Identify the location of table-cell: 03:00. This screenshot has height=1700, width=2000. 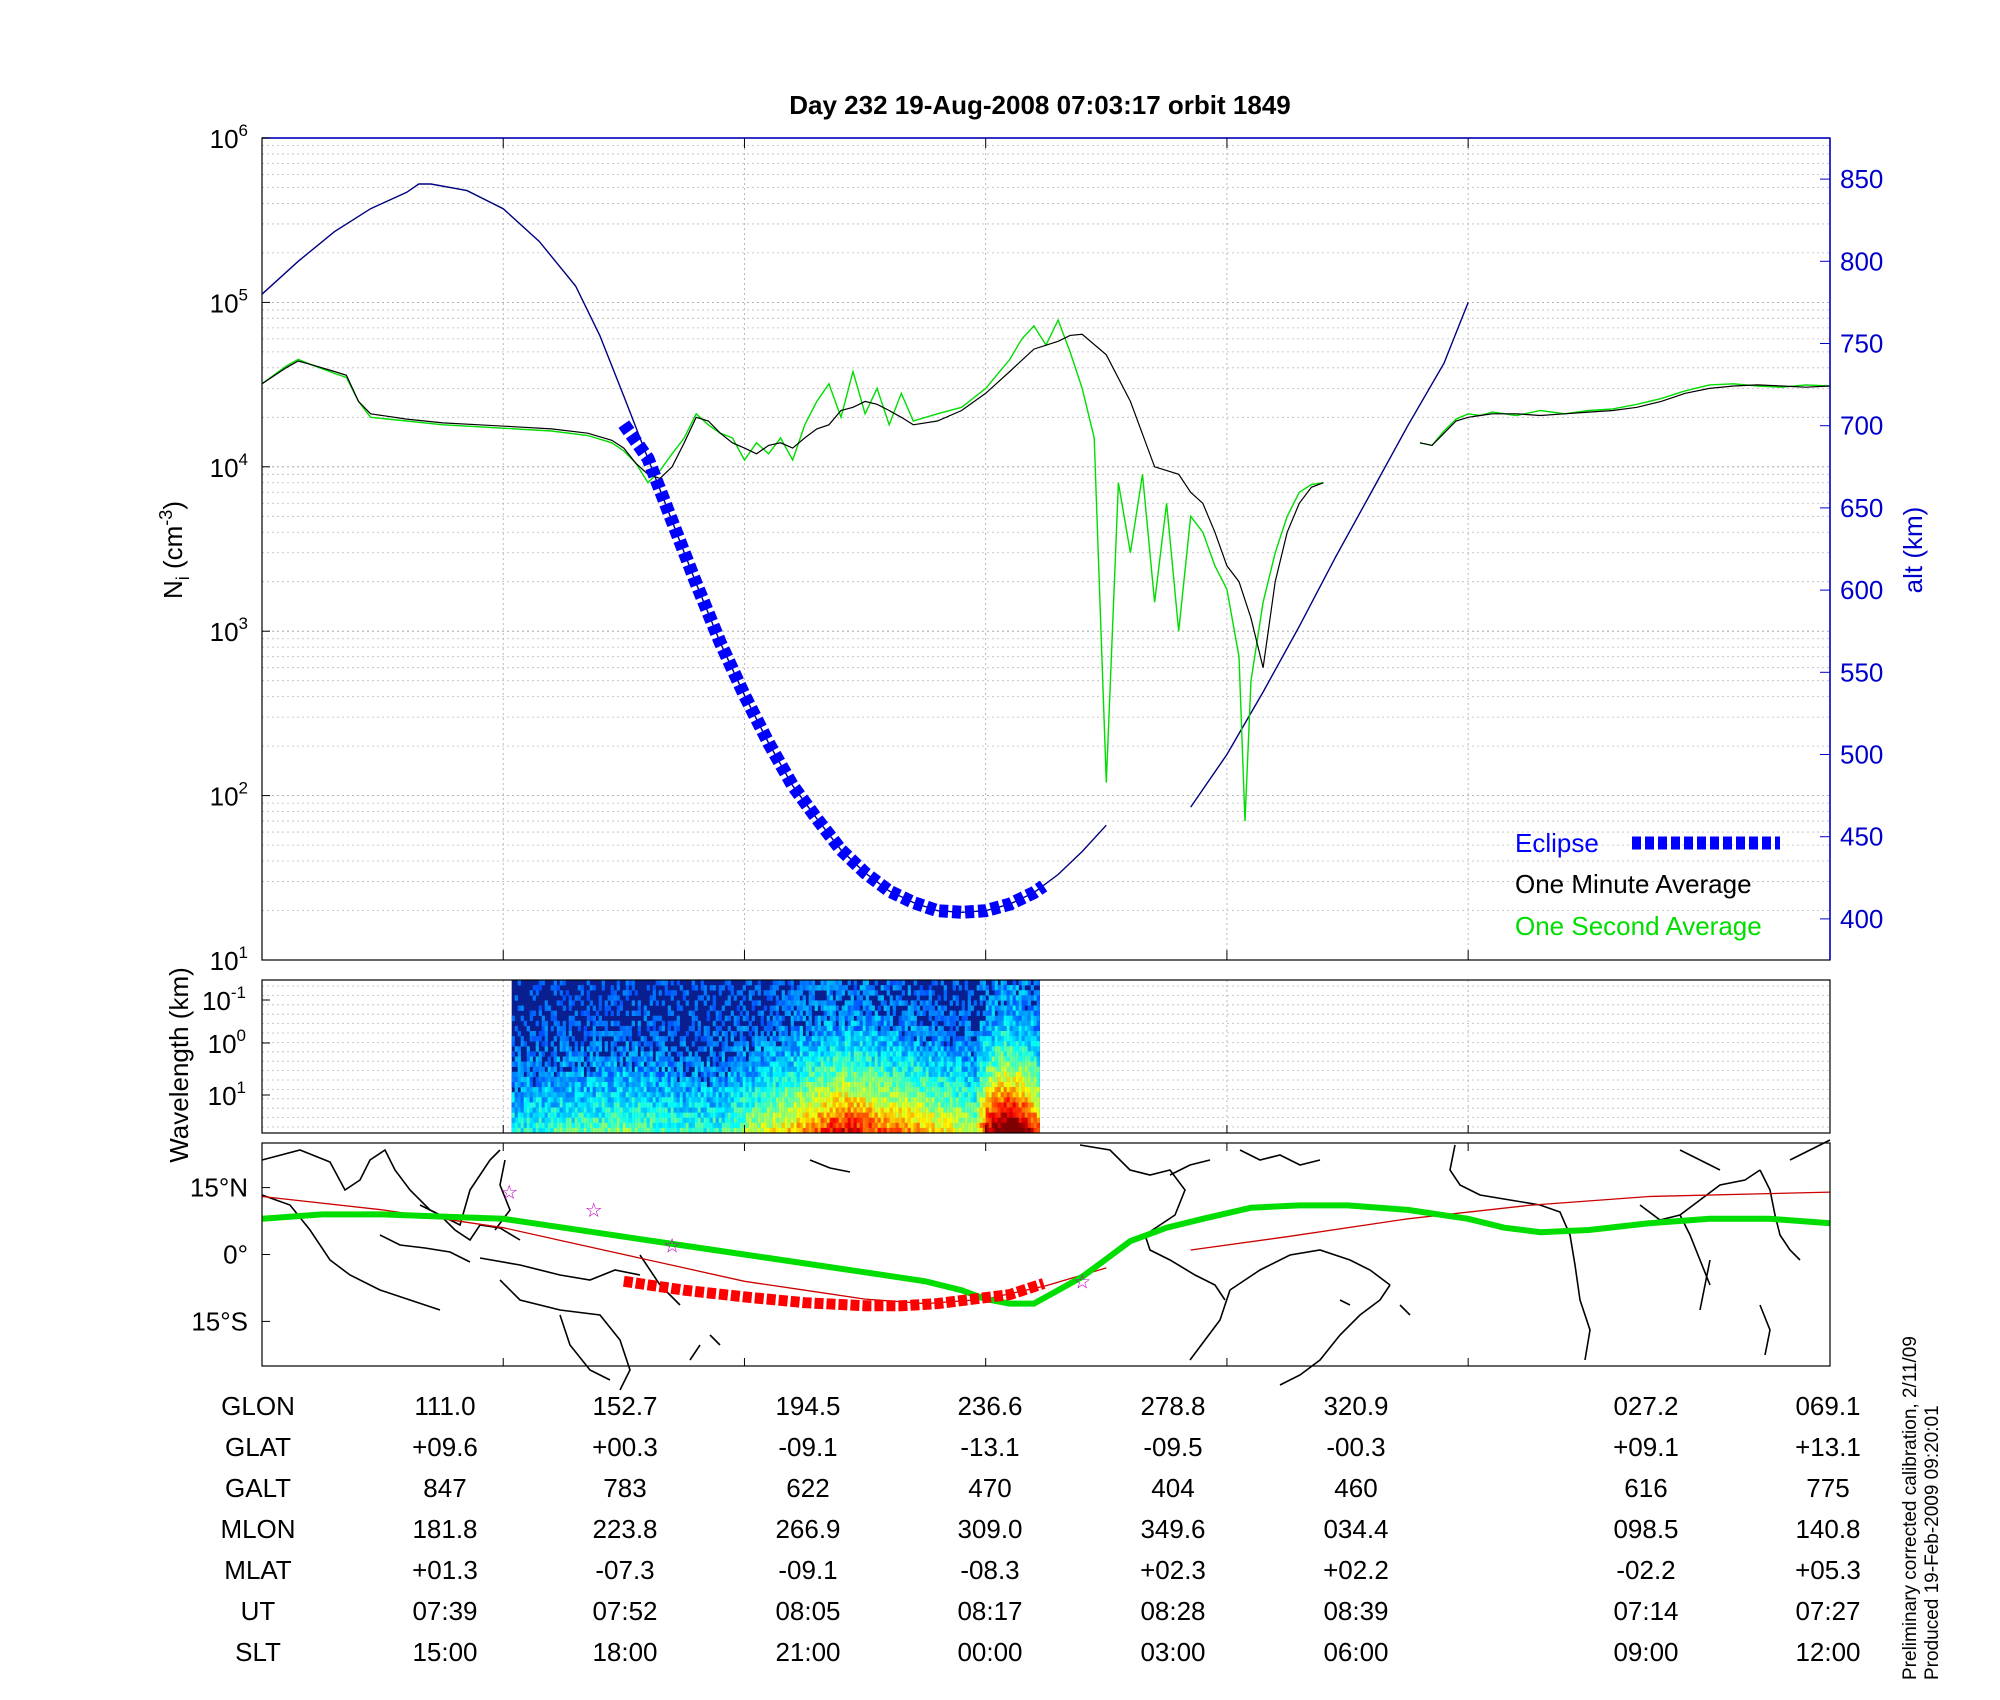
(1172, 1652).